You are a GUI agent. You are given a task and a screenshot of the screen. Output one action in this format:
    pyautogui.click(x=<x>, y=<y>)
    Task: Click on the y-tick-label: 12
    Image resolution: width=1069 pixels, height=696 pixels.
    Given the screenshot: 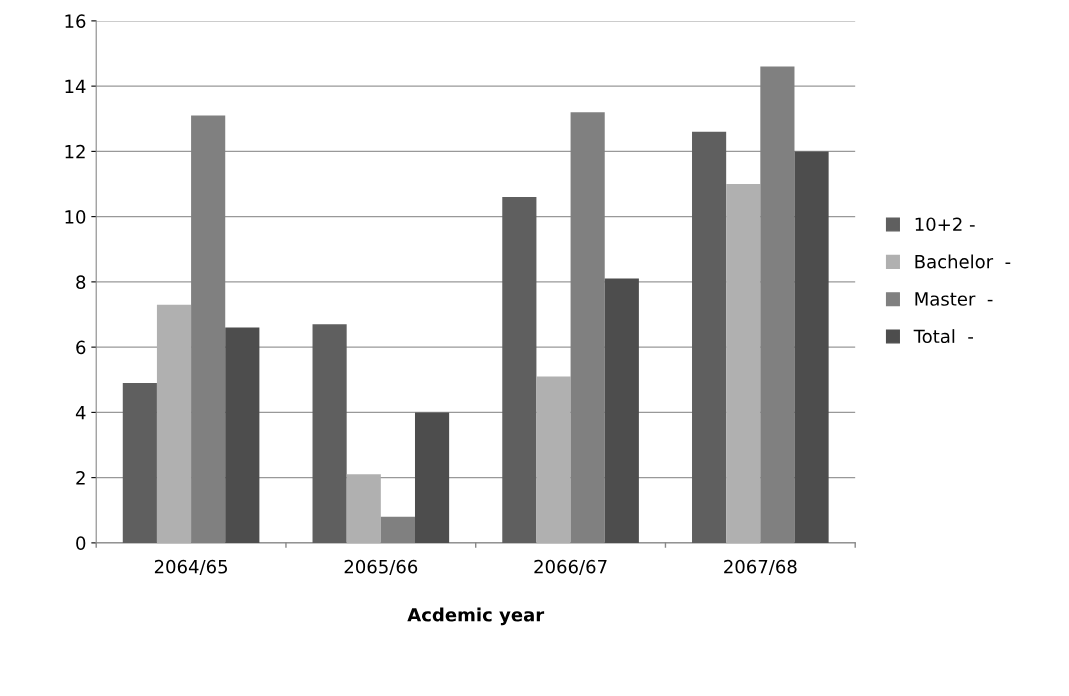 What is the action you would take?
    pyautogui.click(x=75, y=151)
    